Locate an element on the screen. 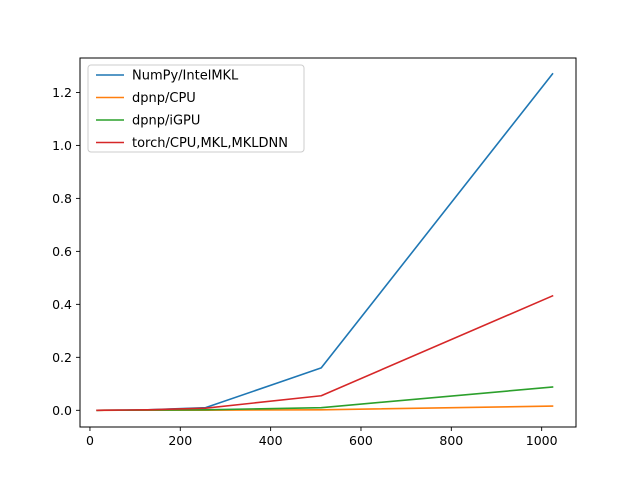 Image resolution: width=640 pixels, height=480 pixels. legend-label-4: torch/CPU,MKL,MKLDNN is located at coordinates (210, 143).